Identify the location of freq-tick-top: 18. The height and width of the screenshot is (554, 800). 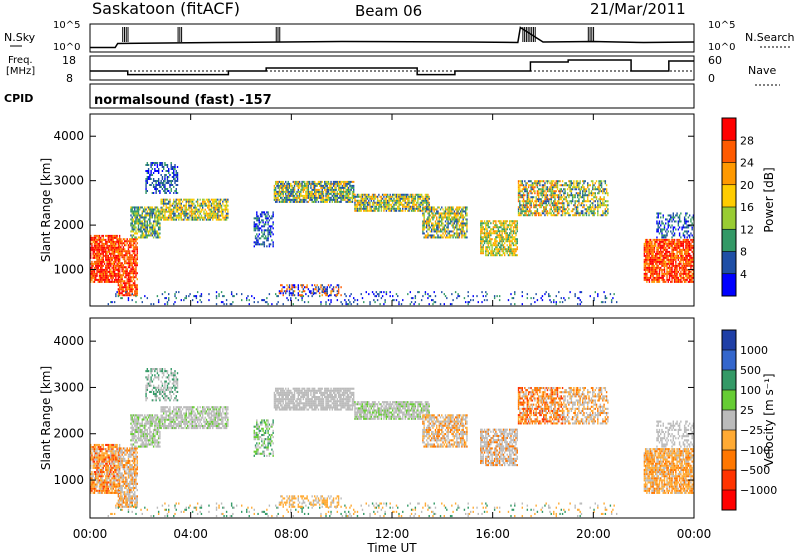
(69, 60).